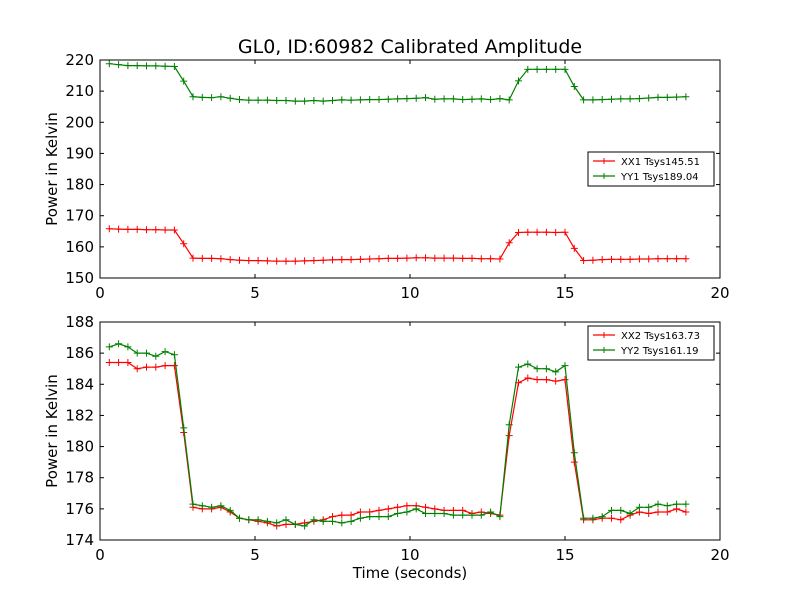  Describe the element at coordinates (79, 509) in the screenshot. I see `y-tick-label: 176` at that location.